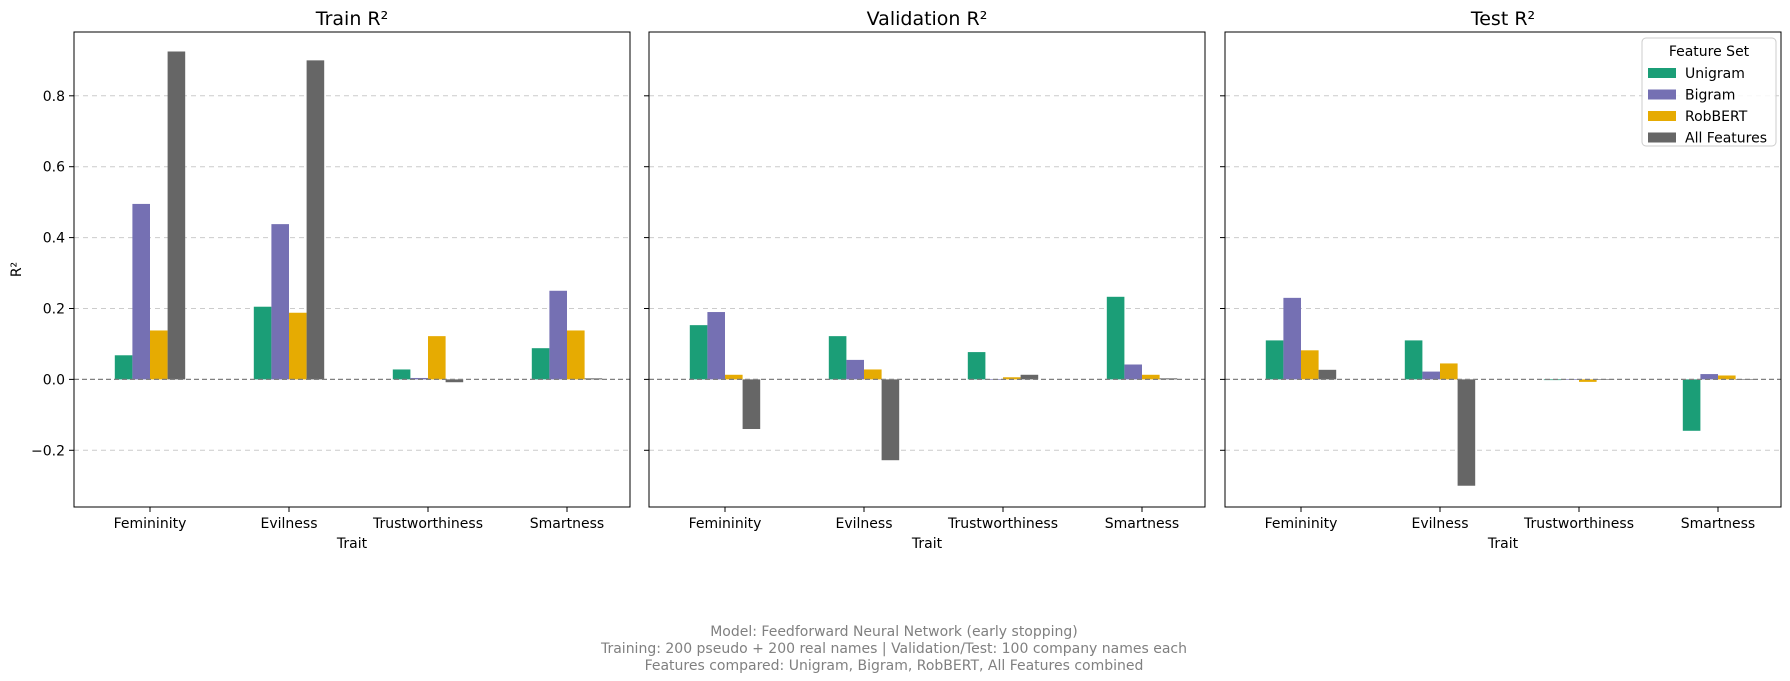 The width and height of the screenshot is (1790, 681). I want to click on y-axis-label: R², so click(17, 269).